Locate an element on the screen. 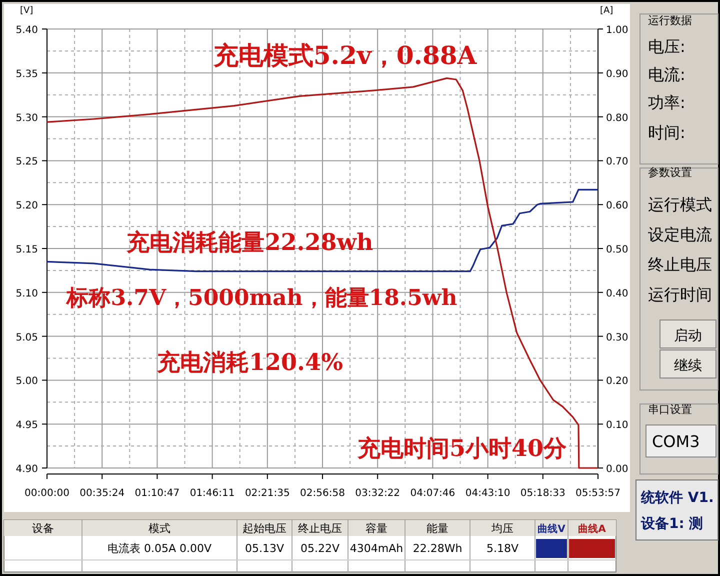 Image resolution: width=720 pixels, height=576 pixels. y-axis-title: [V] is located at coordinates (27, 11).